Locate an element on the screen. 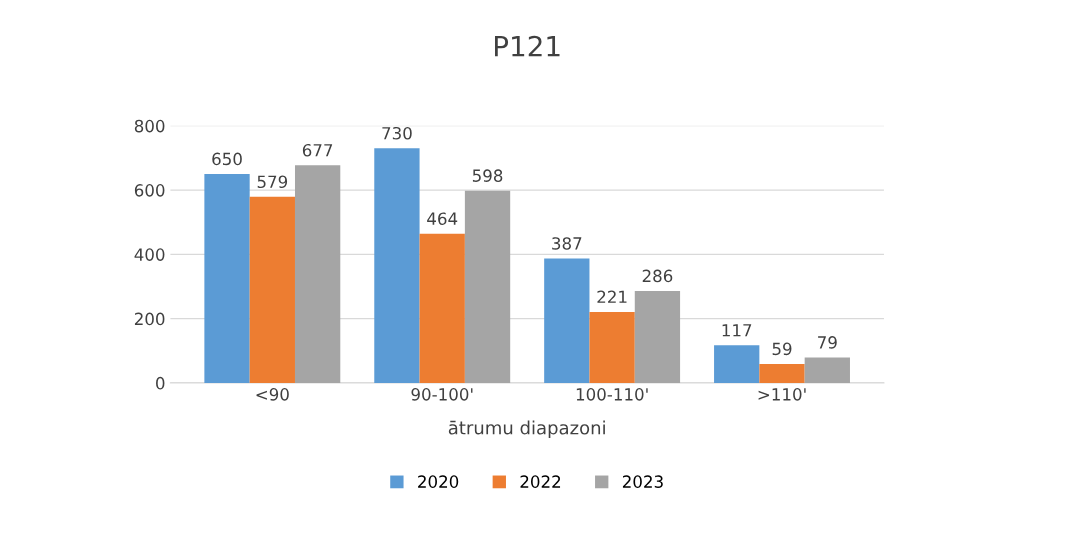 This screenshot has height=547, width=1065. data-label: 117 is located at coordinates (737, 330).